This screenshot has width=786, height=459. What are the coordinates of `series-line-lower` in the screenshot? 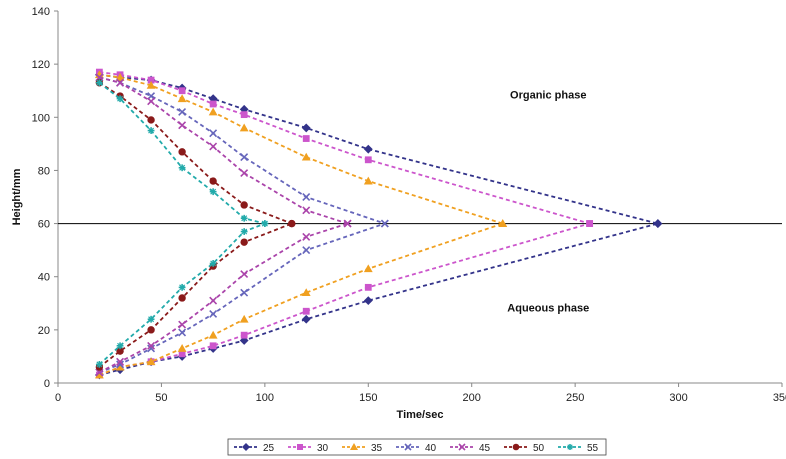 It's located at (182, 294).